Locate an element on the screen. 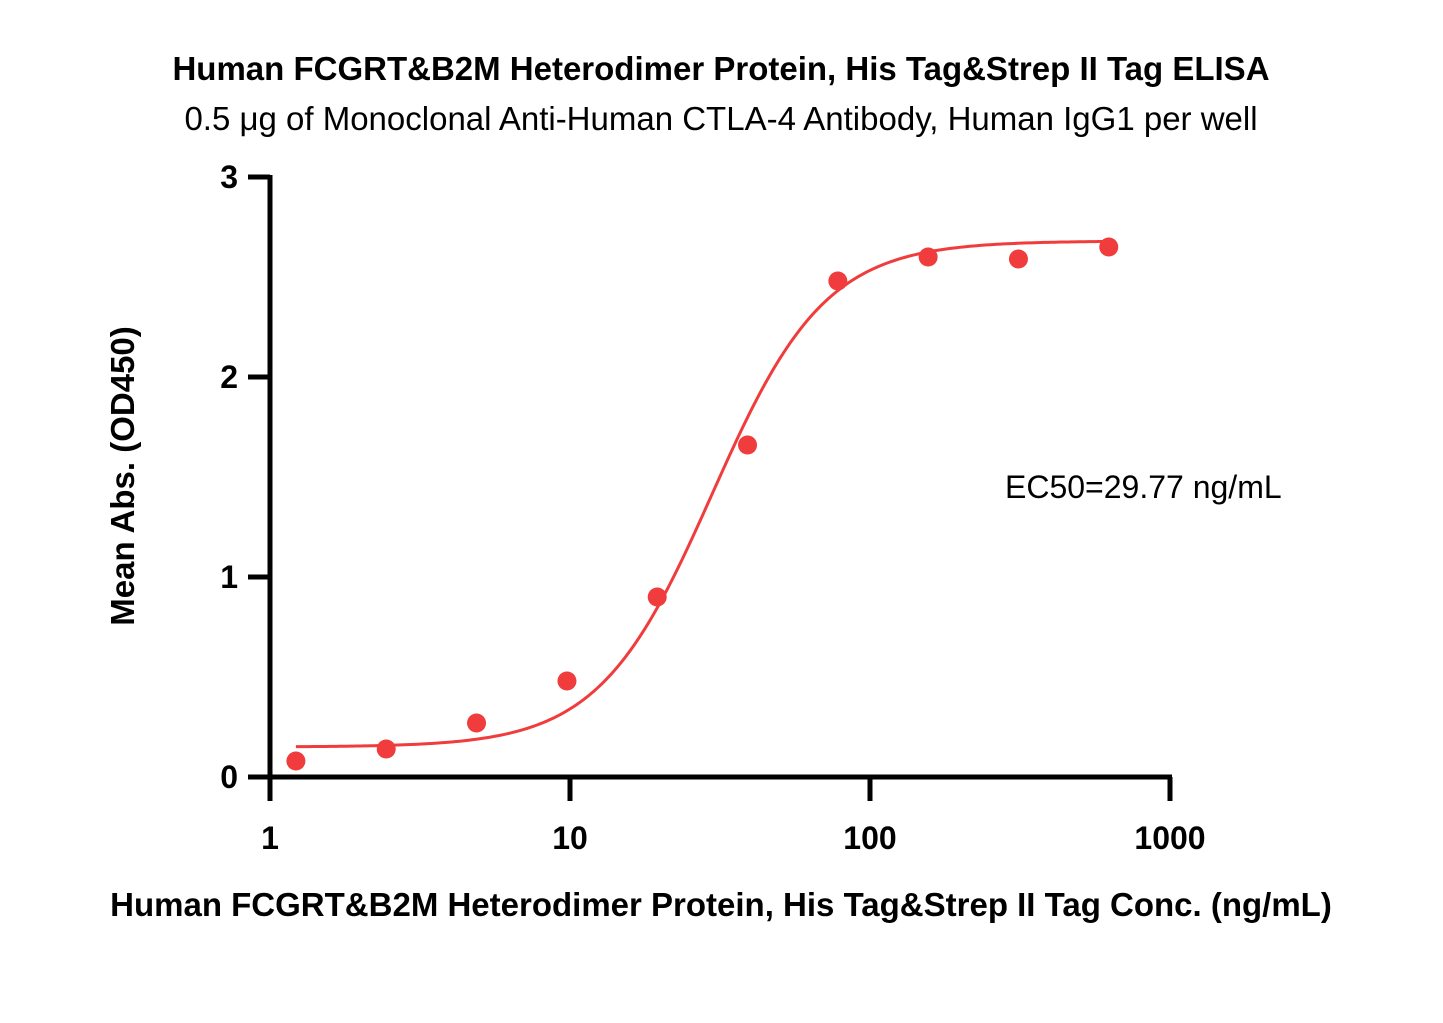 The height and width of the screenshot is (1023, 1443). ec50-annotation: EC50=29.77 ng/mL is located at coordinates (1143, 487).